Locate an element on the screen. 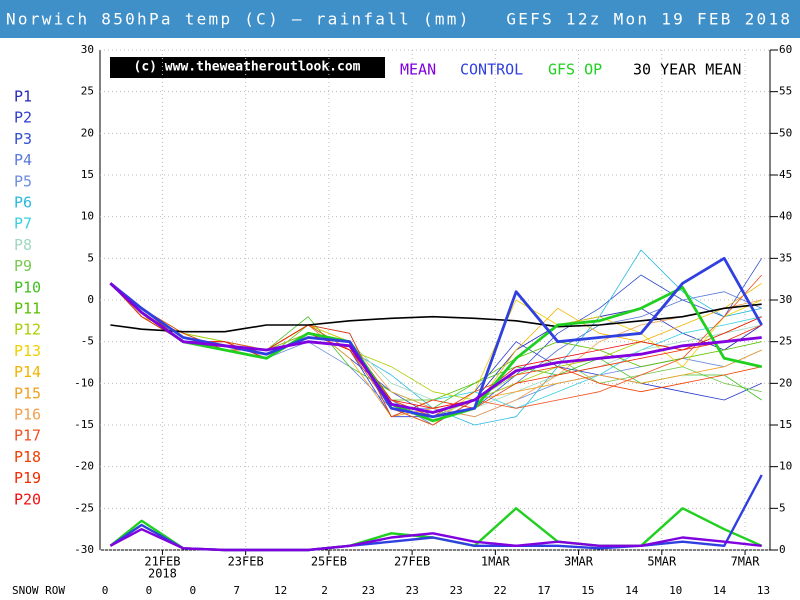  y-tick-label: 20 is located at coordinates (87, 132).